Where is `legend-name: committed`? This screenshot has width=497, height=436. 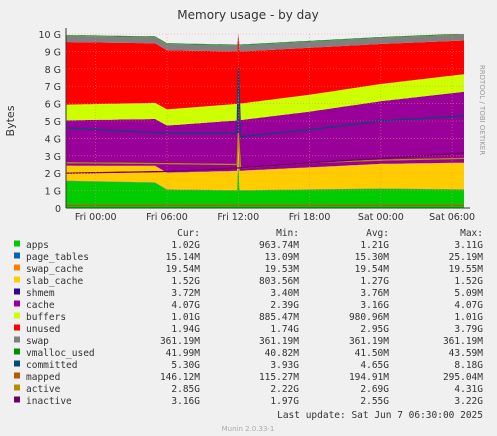
legend-name: committed is located at coordinates (51, 365).